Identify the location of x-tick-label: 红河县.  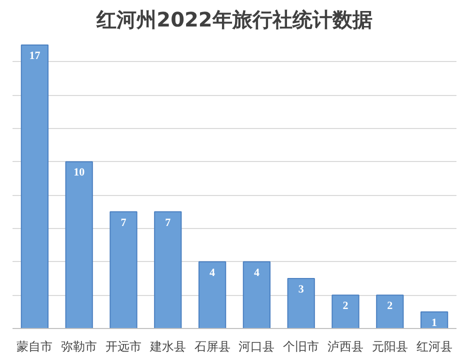
(434, 347).